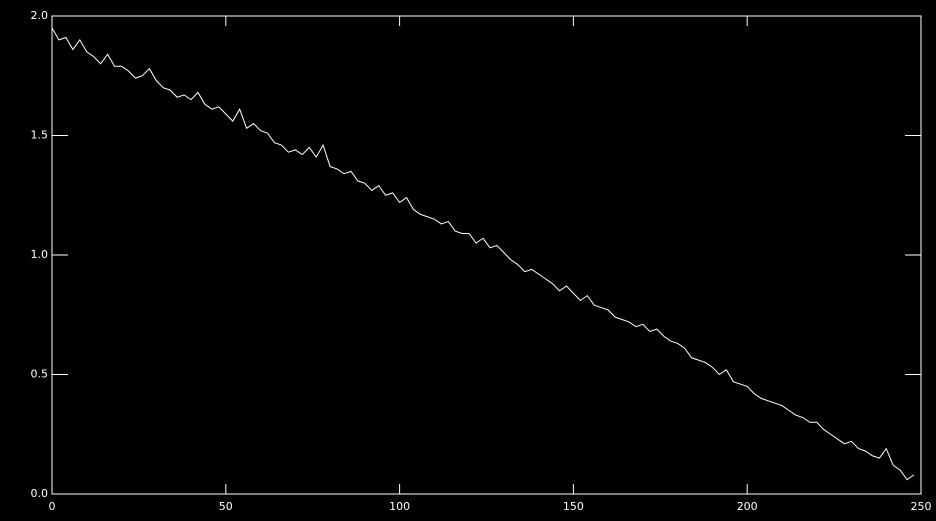  Describe the element at coordinates (226, 506) in the screenshot. I see `x-tick-label: 50` at that location.